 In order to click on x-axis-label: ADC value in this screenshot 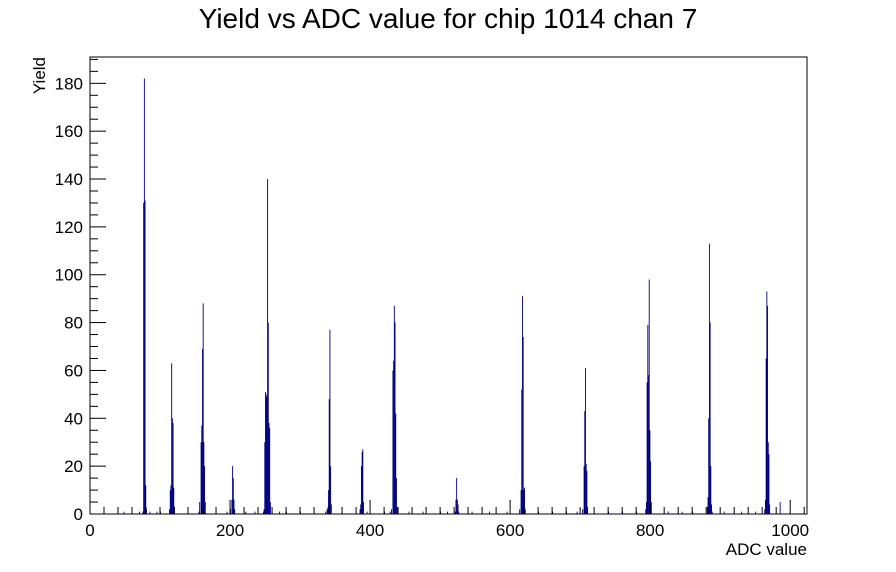, I will do `click(766, 549)`.